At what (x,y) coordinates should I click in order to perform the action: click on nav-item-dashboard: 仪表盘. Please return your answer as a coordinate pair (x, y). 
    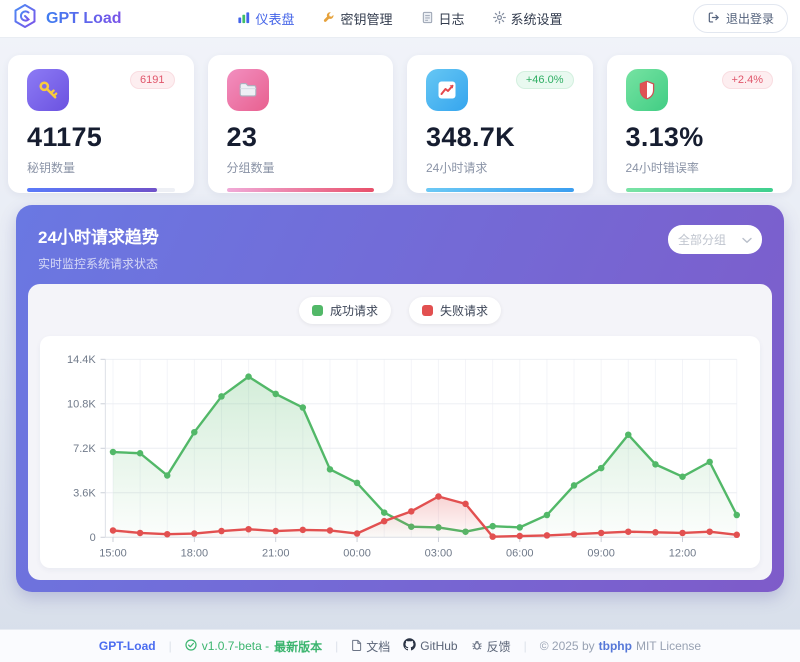
    Looking at the image, I should click on (265, 18).